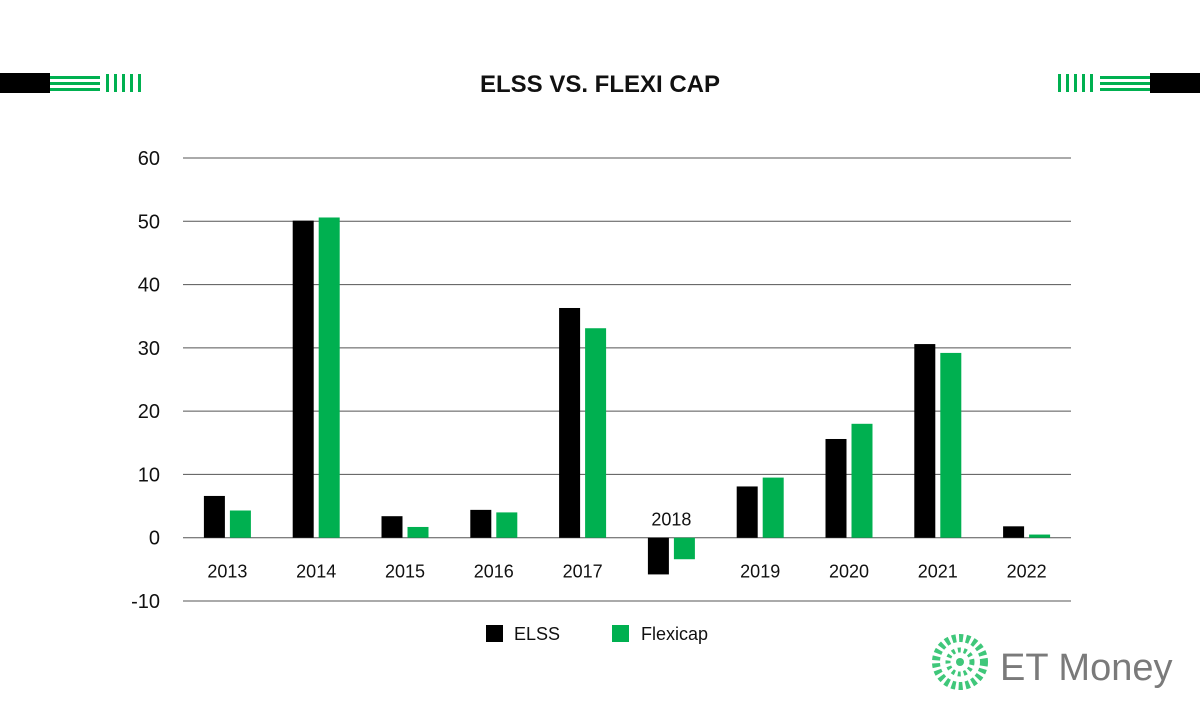 The height and width of the screenshot is (708, 1200). Describe the element at coordinates (507, 525) in the screenshot. I see `bar-flexicap-2016` at that location.